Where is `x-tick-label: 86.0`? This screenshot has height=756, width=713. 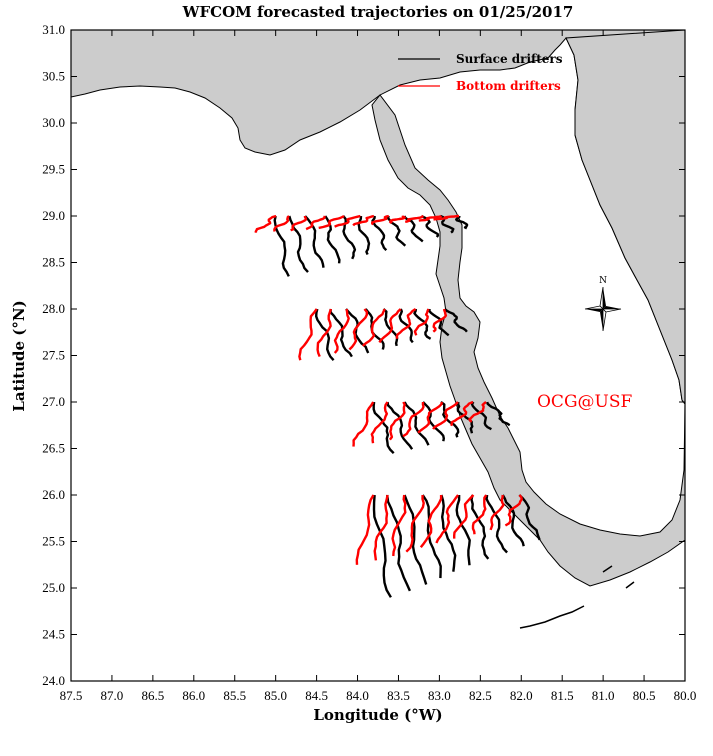 x-tick-label: 86.0 is located at coordinates (193, 695).